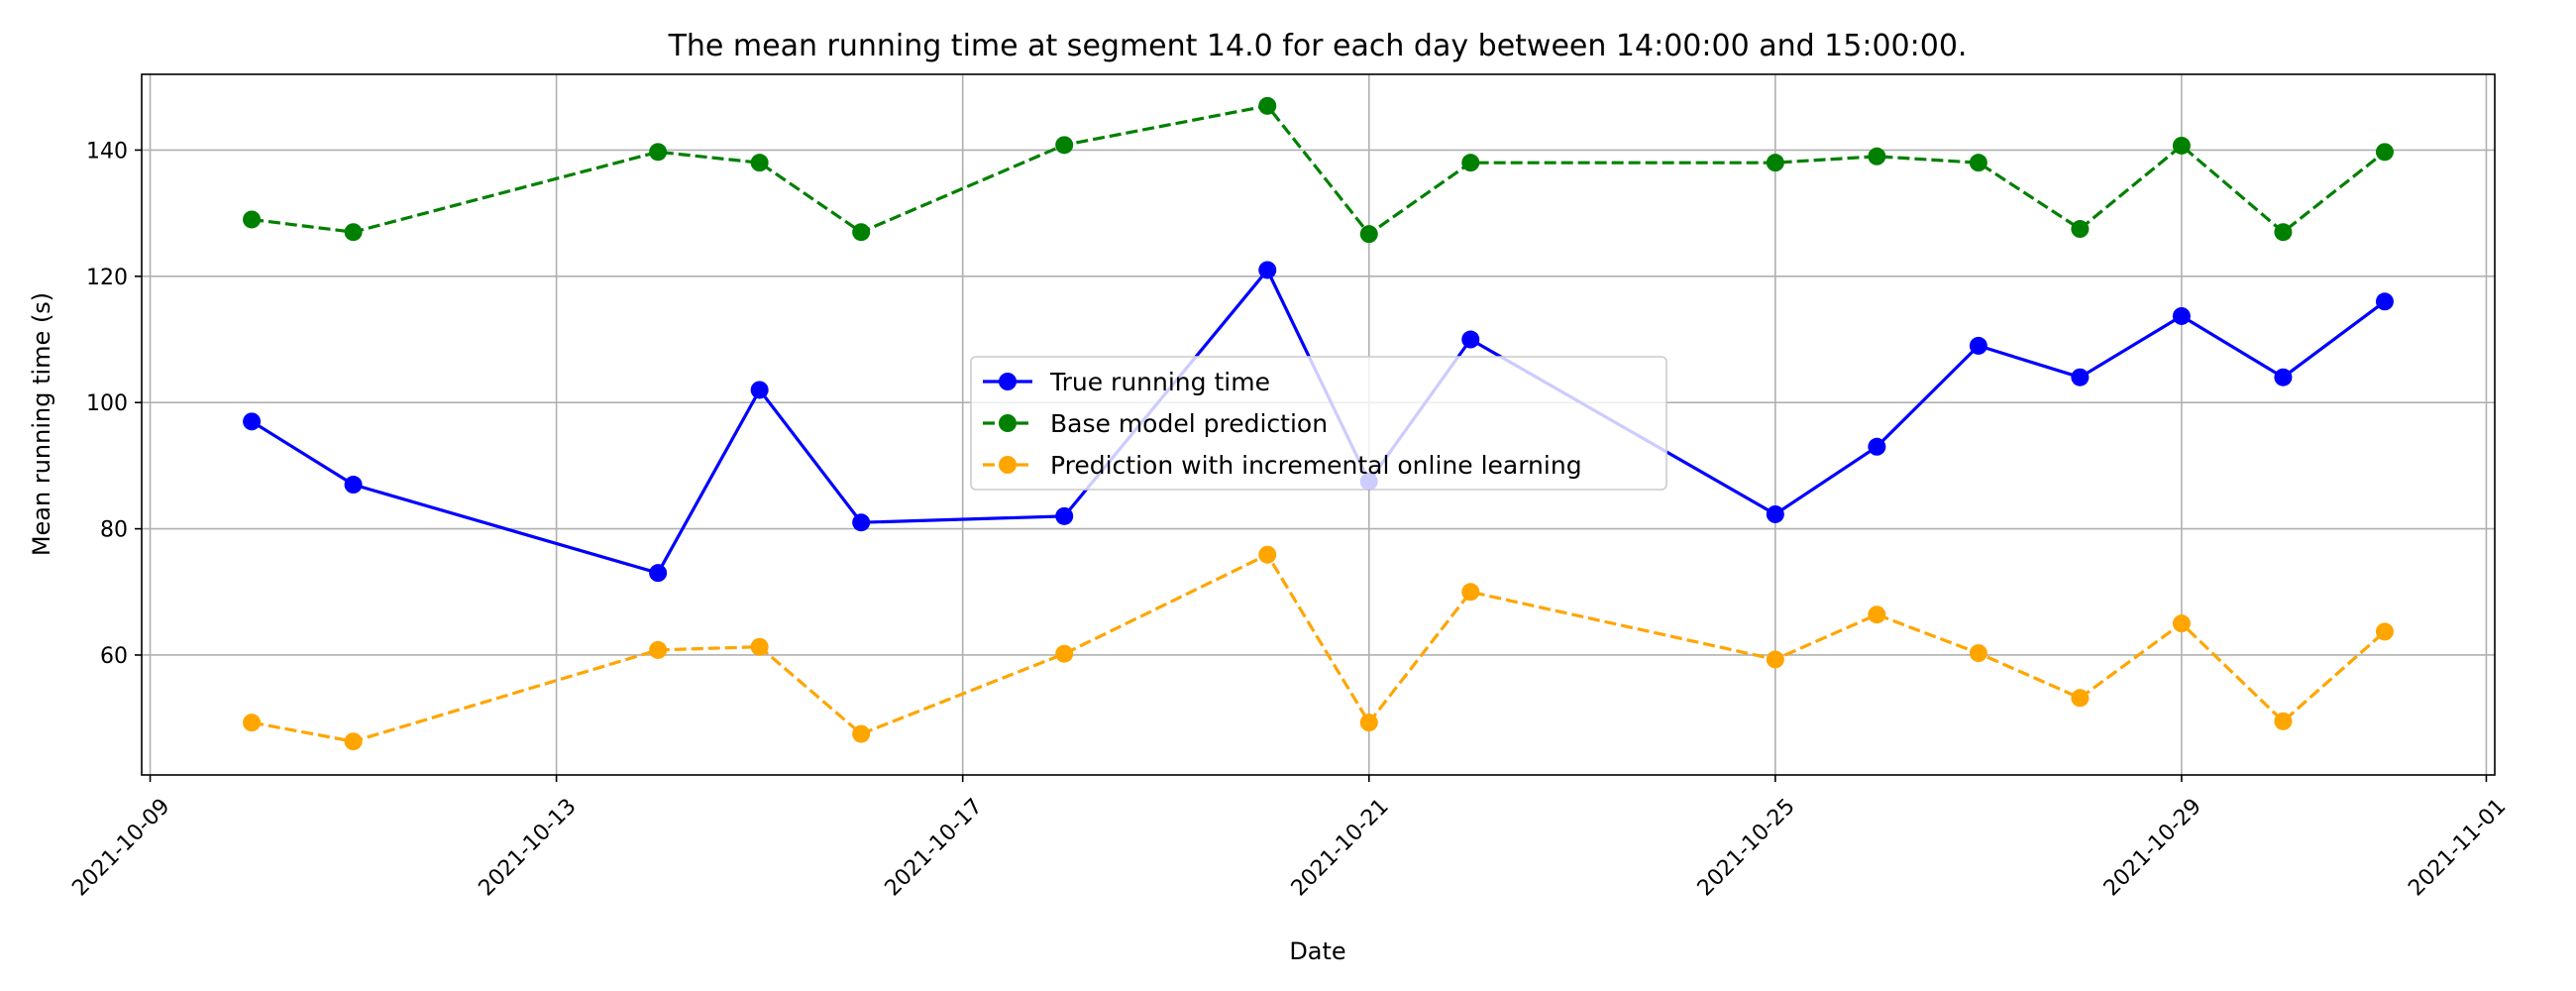  Describe the element at coordinates (114, 530) in the screenshot. I see `y-tick-label: 80` at that location.